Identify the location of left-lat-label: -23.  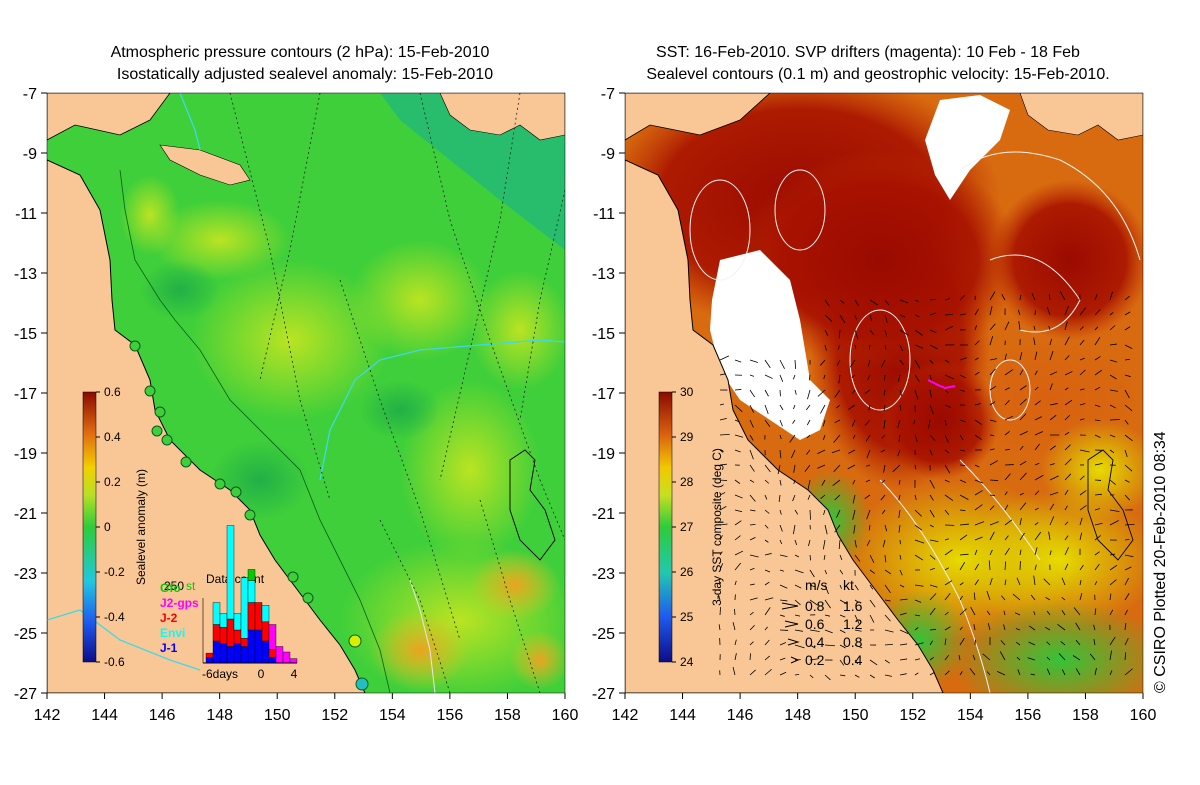
(25, 574).